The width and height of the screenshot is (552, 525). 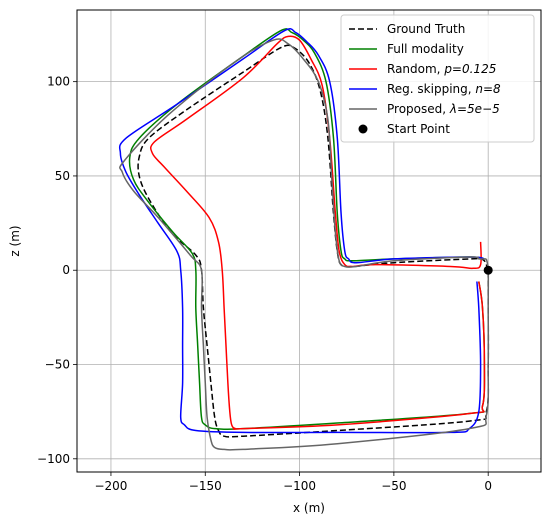 What do you see at coordinates (393, 486) in the screenshot?
I see `x-tick-label: −50` at bounding box center [393, 486].